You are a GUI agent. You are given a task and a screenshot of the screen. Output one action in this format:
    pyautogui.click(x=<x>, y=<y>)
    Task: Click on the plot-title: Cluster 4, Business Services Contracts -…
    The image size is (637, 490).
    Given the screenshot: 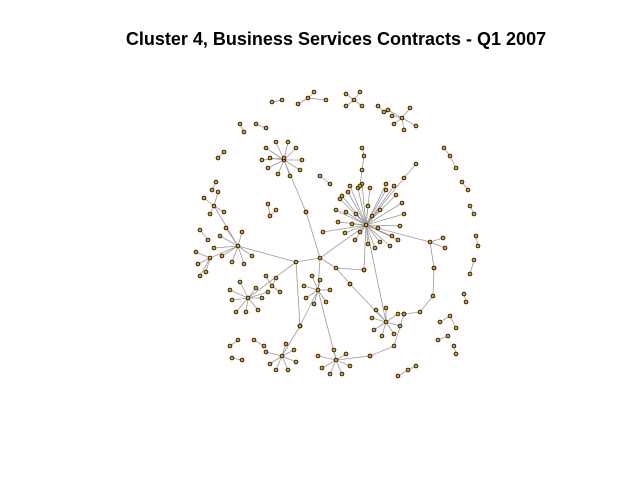 What is the action you would take?
    pyautogui.click(x=336, y=39)
    